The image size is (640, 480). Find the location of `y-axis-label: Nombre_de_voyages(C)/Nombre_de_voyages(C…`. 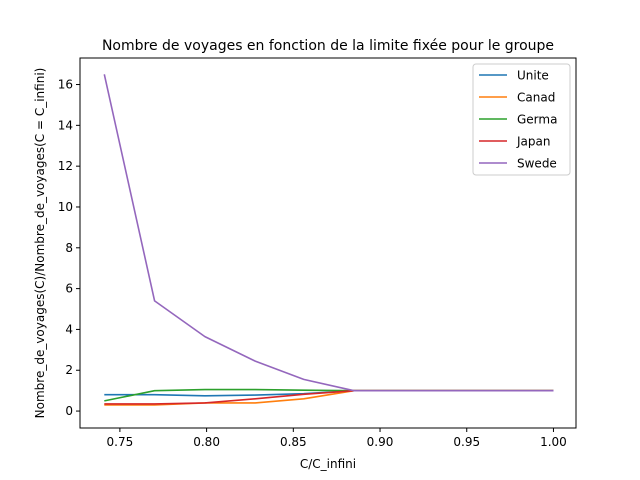

y-axis-label: Nombre_de_voyages(C)/Nombre_de_voyages(C… is located at coordinates (40, 243).